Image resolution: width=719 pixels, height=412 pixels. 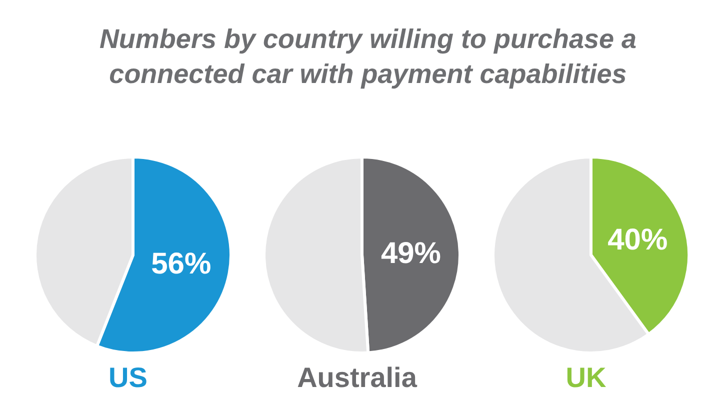 I want to click on text: Numbers by country willing to purchase a connected car with payment capabilities, so click(x=368, y=57).